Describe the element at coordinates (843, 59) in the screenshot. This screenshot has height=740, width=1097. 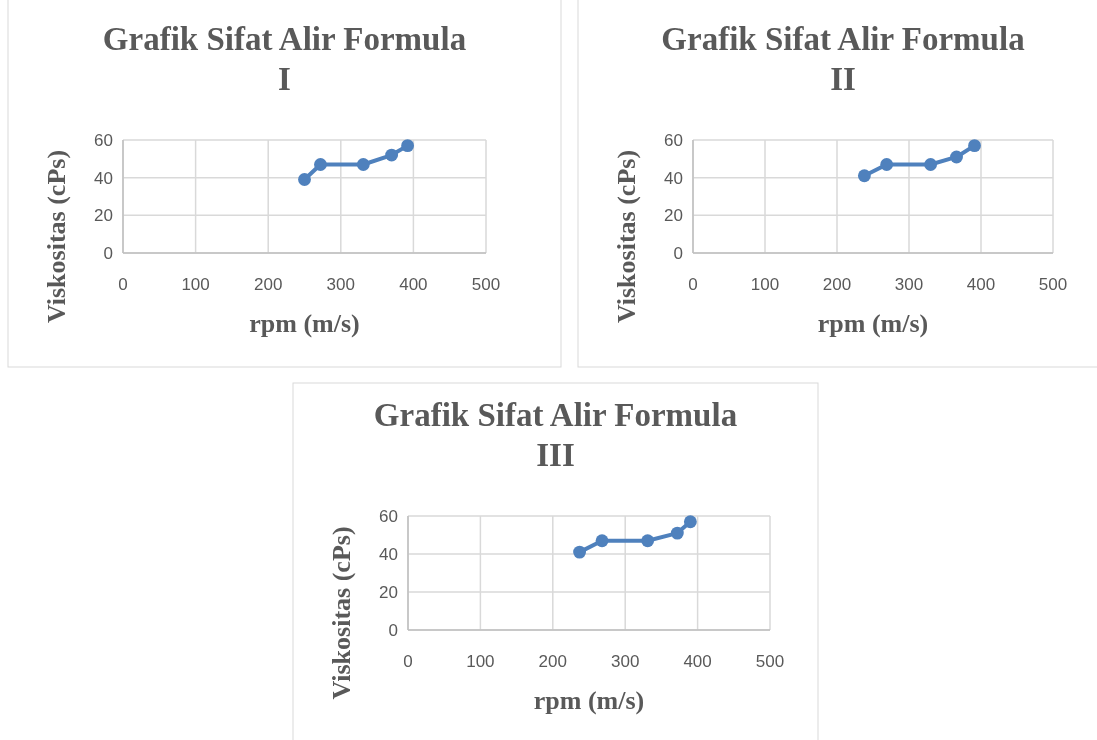
I see `chart-title: Grafik Sifat Alir Formula II` at that location.